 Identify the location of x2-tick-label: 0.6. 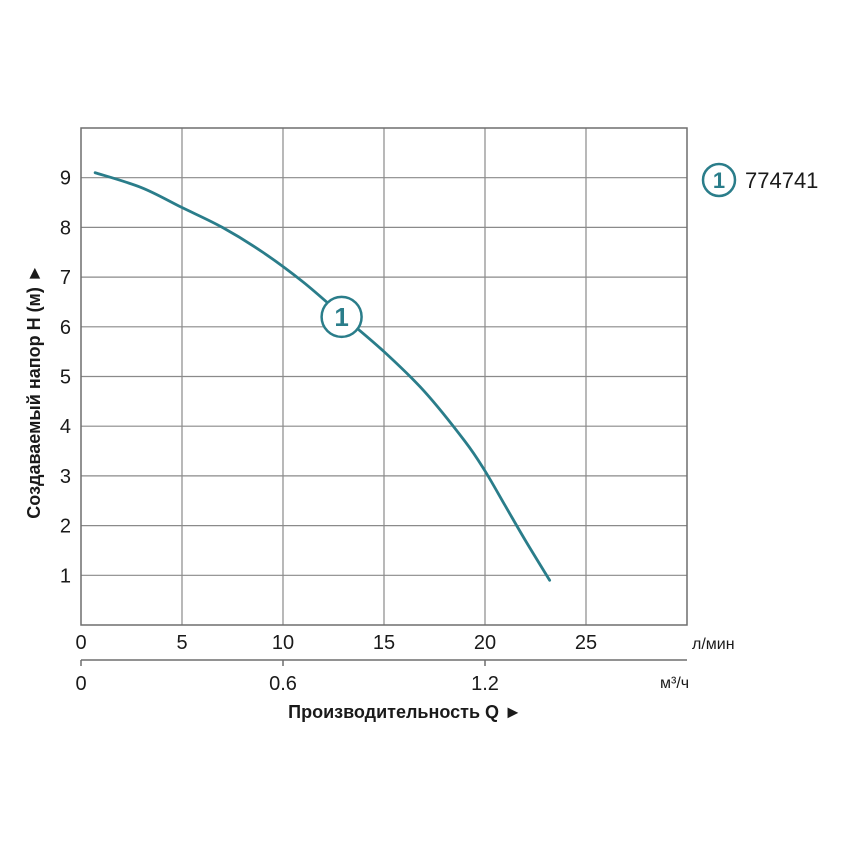
(283, 684).